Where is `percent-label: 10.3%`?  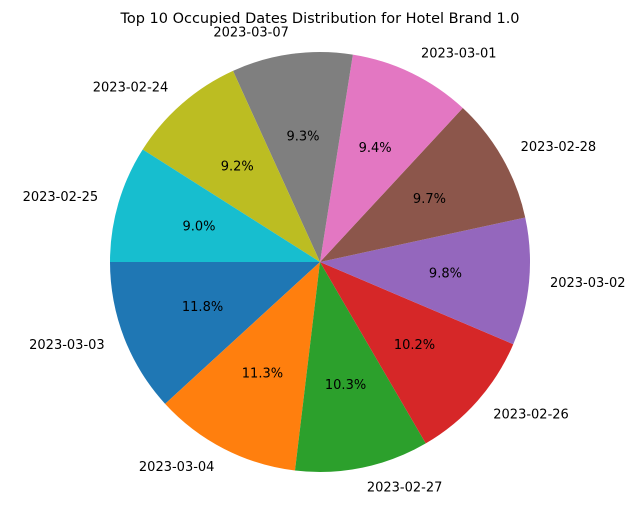 percent-label: 10.3% is located at coordinates (345, 385).